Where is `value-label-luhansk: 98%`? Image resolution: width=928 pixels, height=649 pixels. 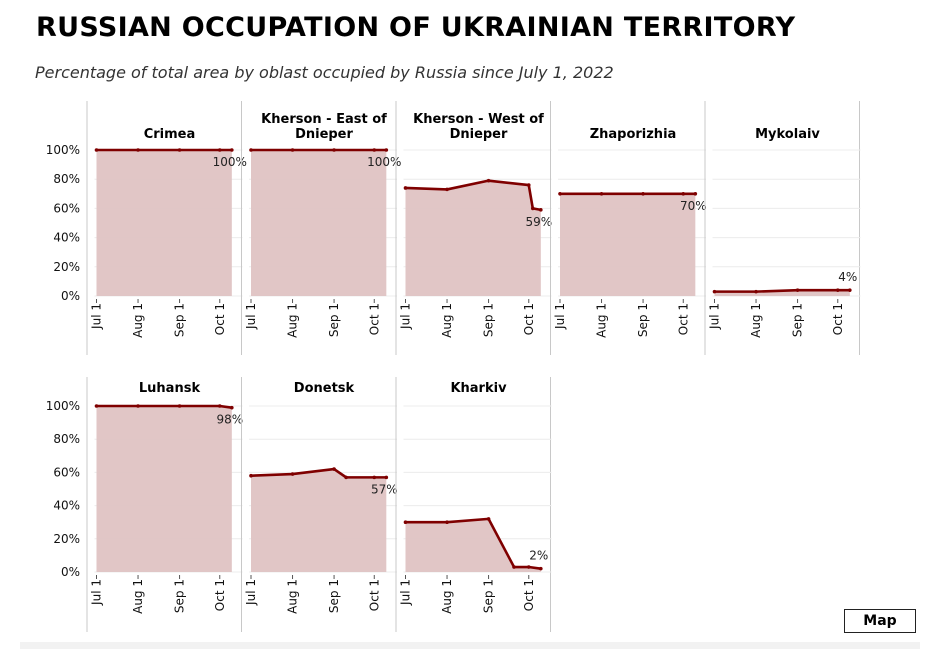 value-label-luhansk: 98% is located at coordinates (229, 420).